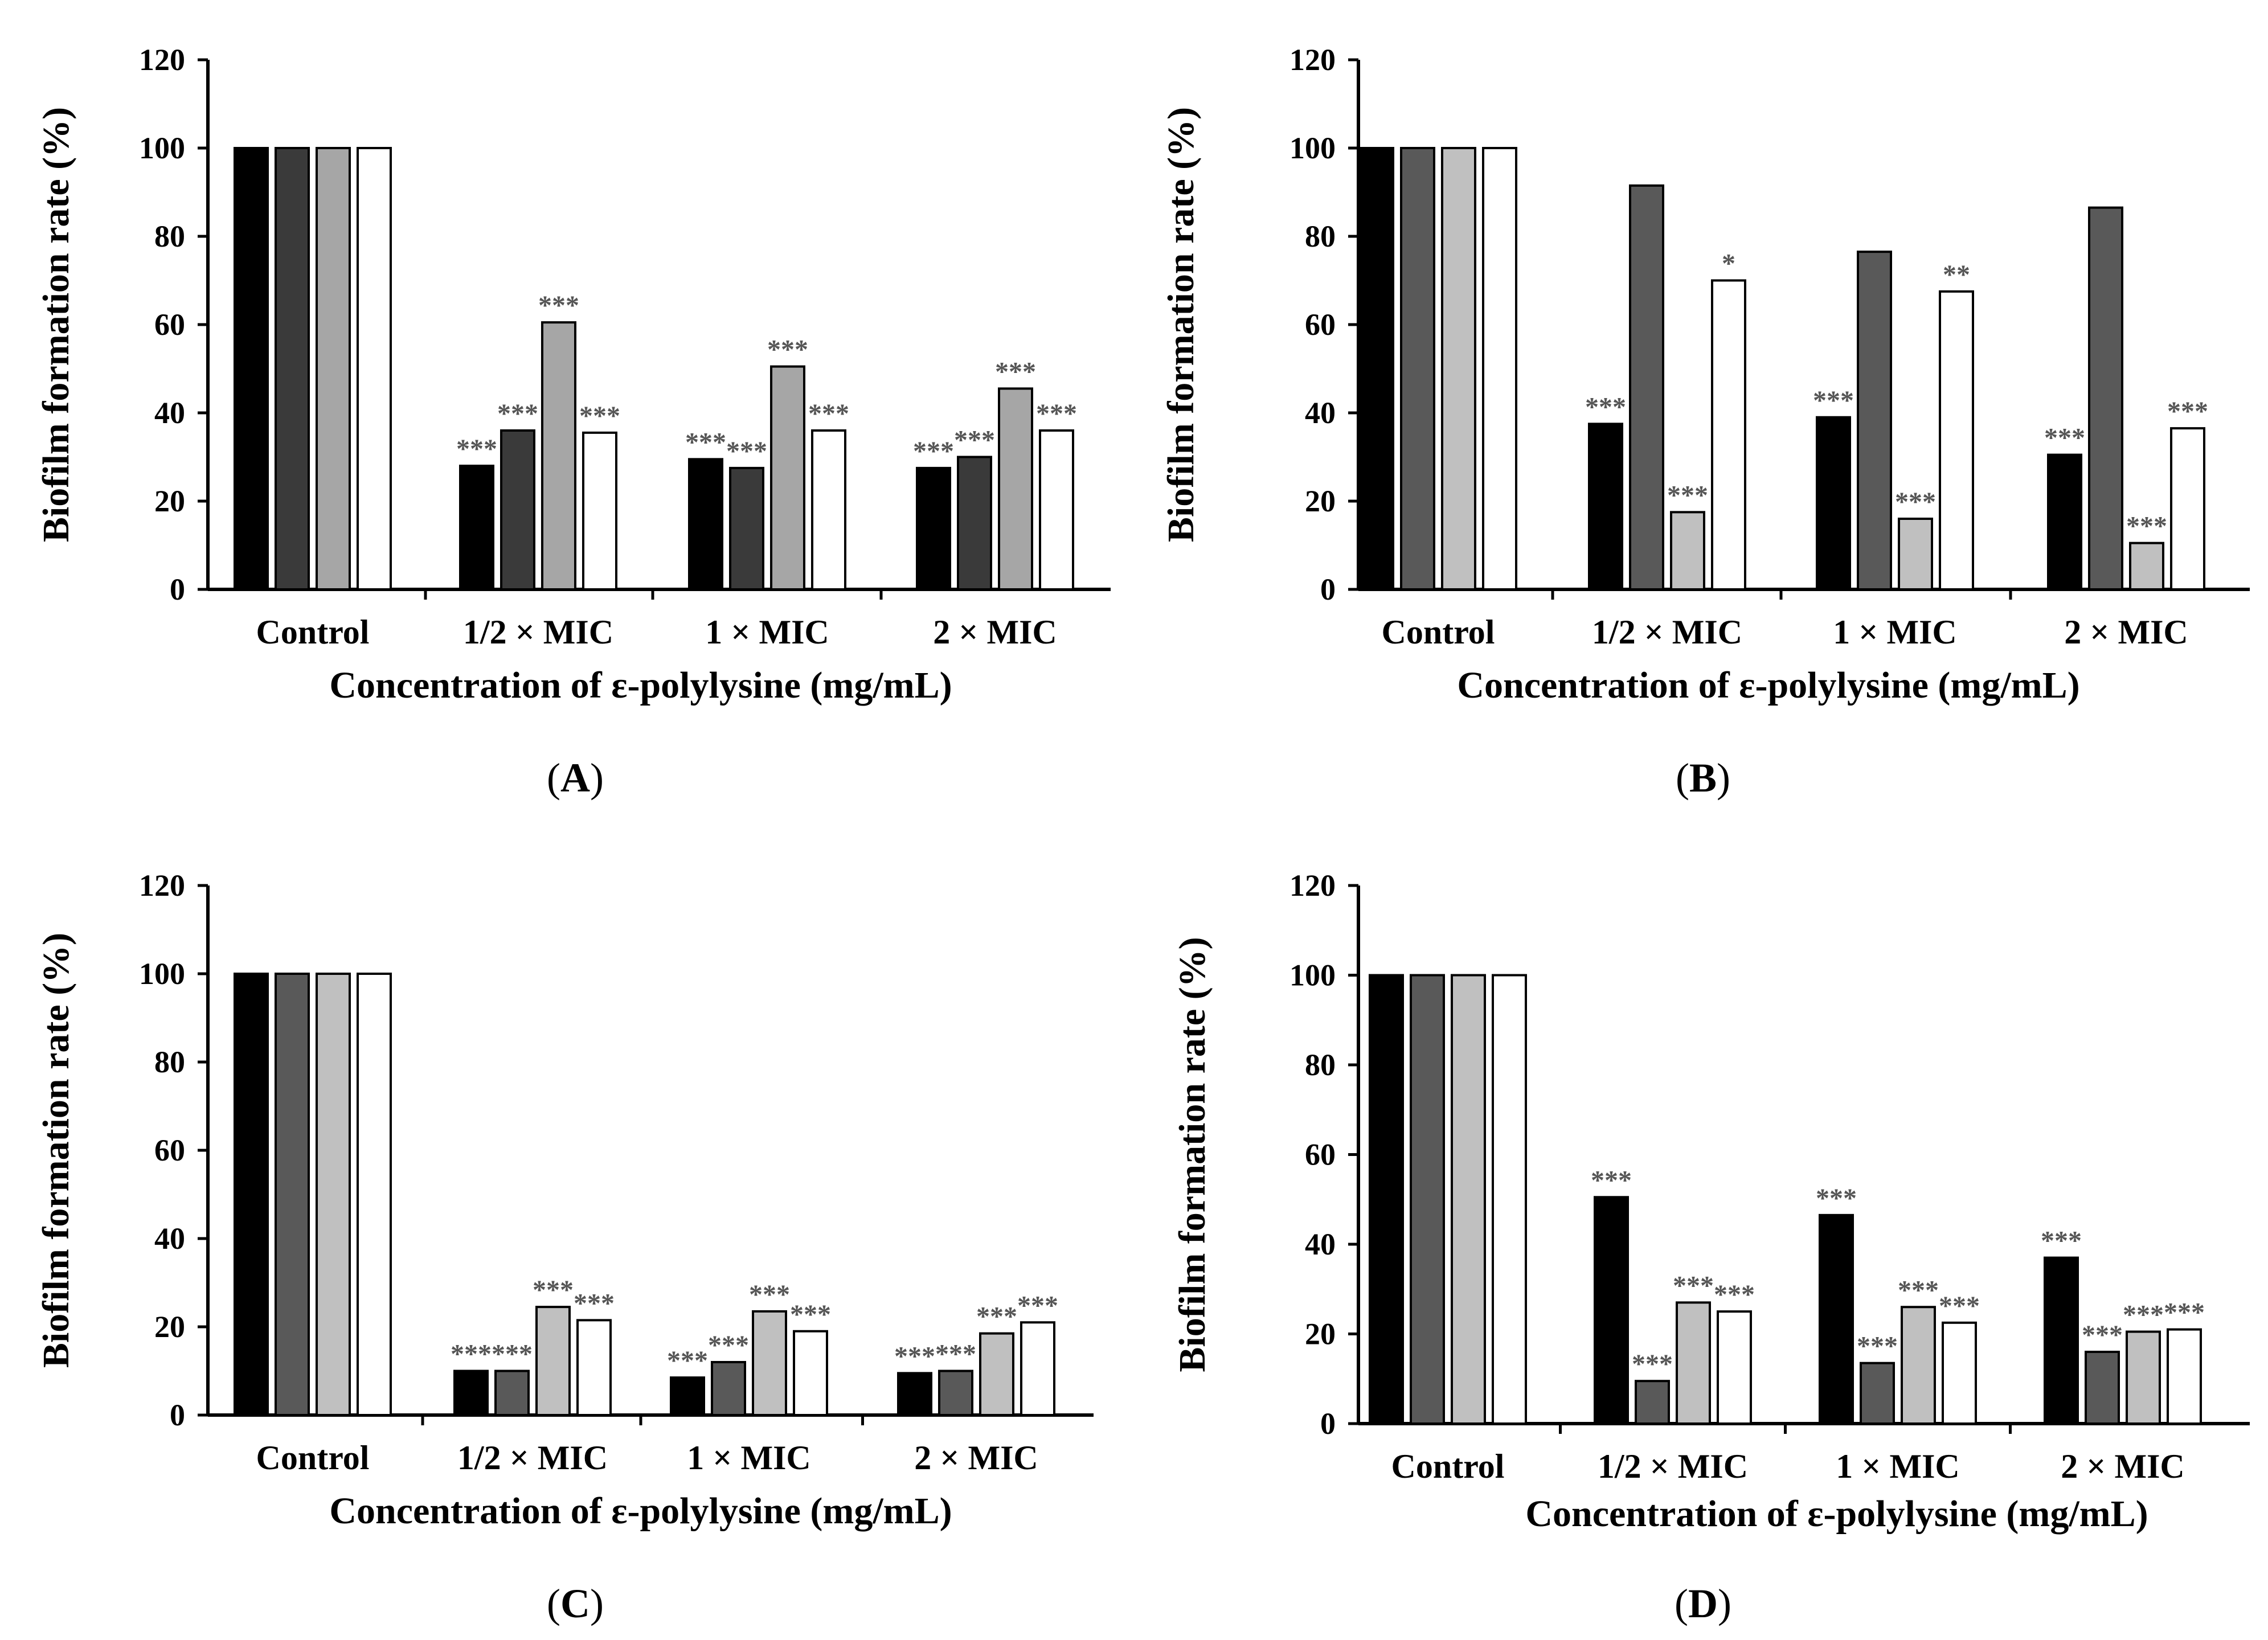 This screenshot has width=2268, height=1640. What do you see at coordinates (1312, 148) in the screenshot?
I see `y-tick-label: 100` at bounding box center [1312, 148].